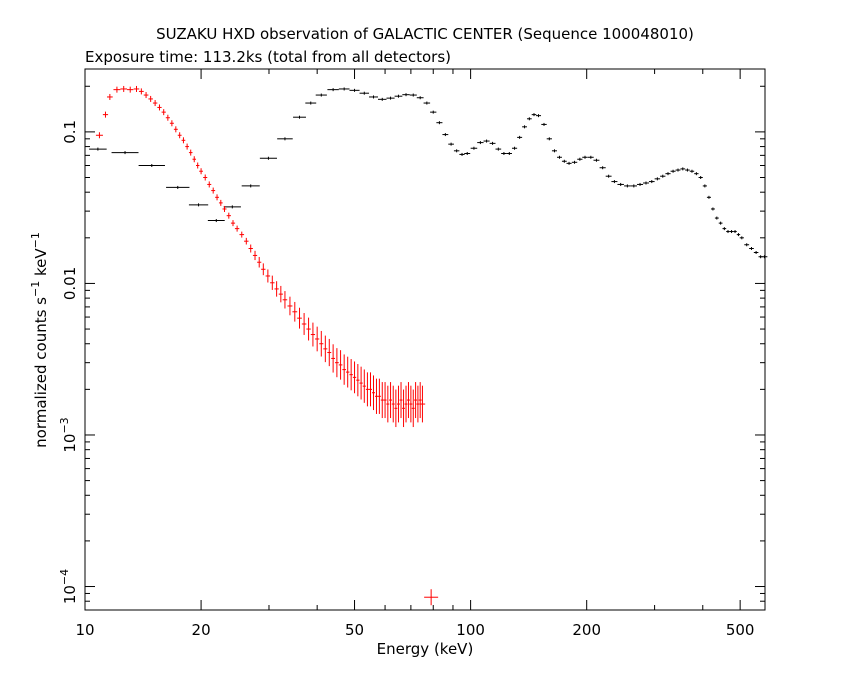  I want to click on y-tick-label: 0.01, so click(70, 283).